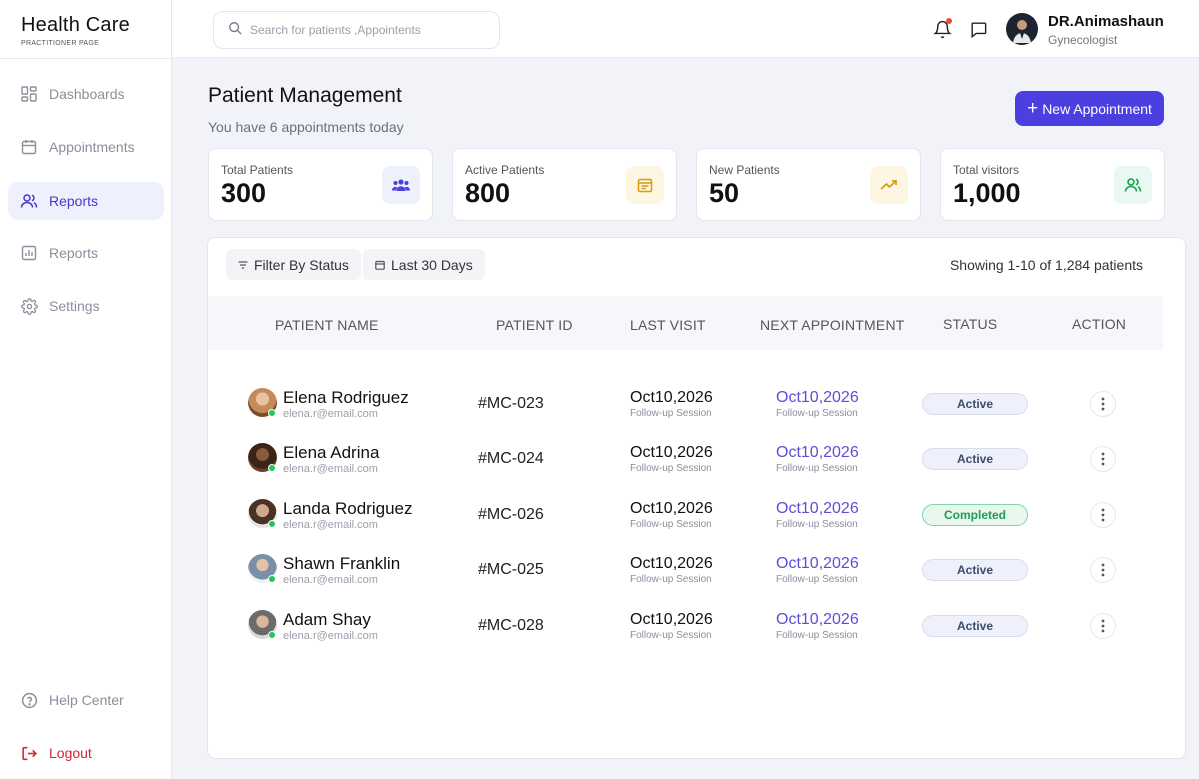 The height and width of the screenshot is (779, 1199). I want to click on logout-label: Logout, so click(70, 753).